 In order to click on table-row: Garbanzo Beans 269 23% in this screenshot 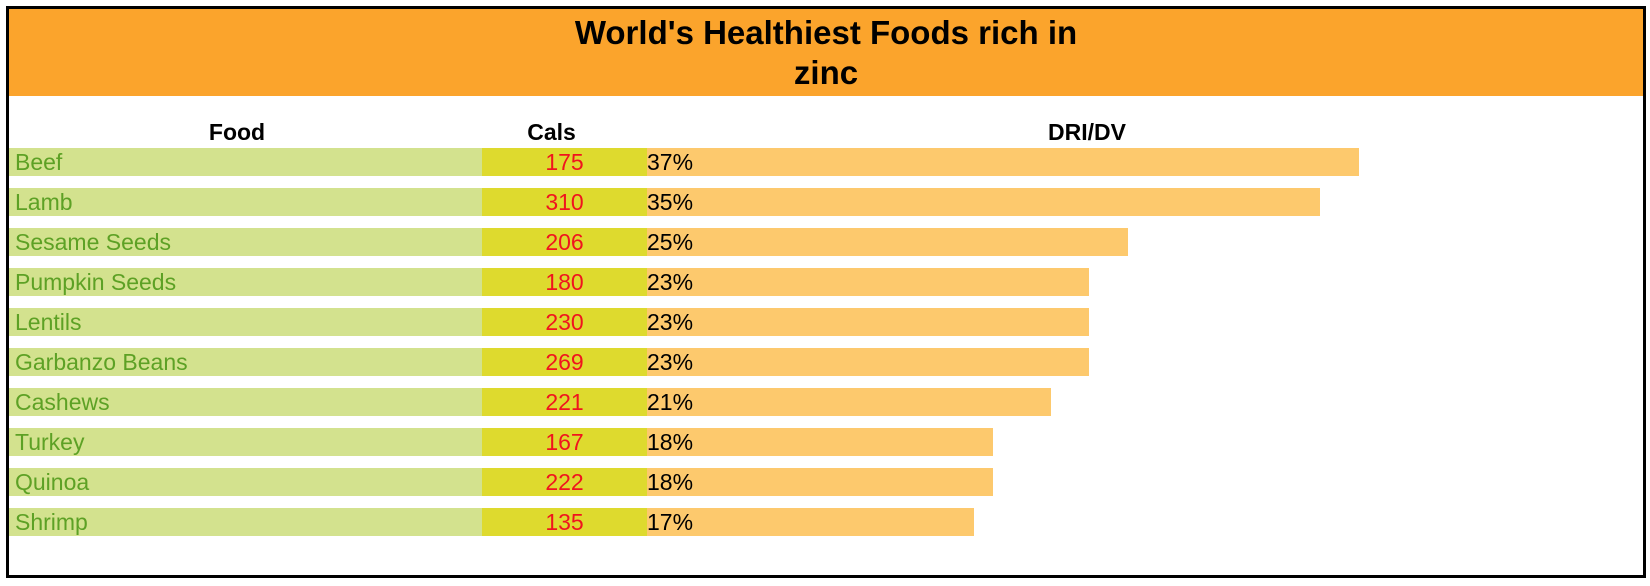, I will do `click(826, 362)`.